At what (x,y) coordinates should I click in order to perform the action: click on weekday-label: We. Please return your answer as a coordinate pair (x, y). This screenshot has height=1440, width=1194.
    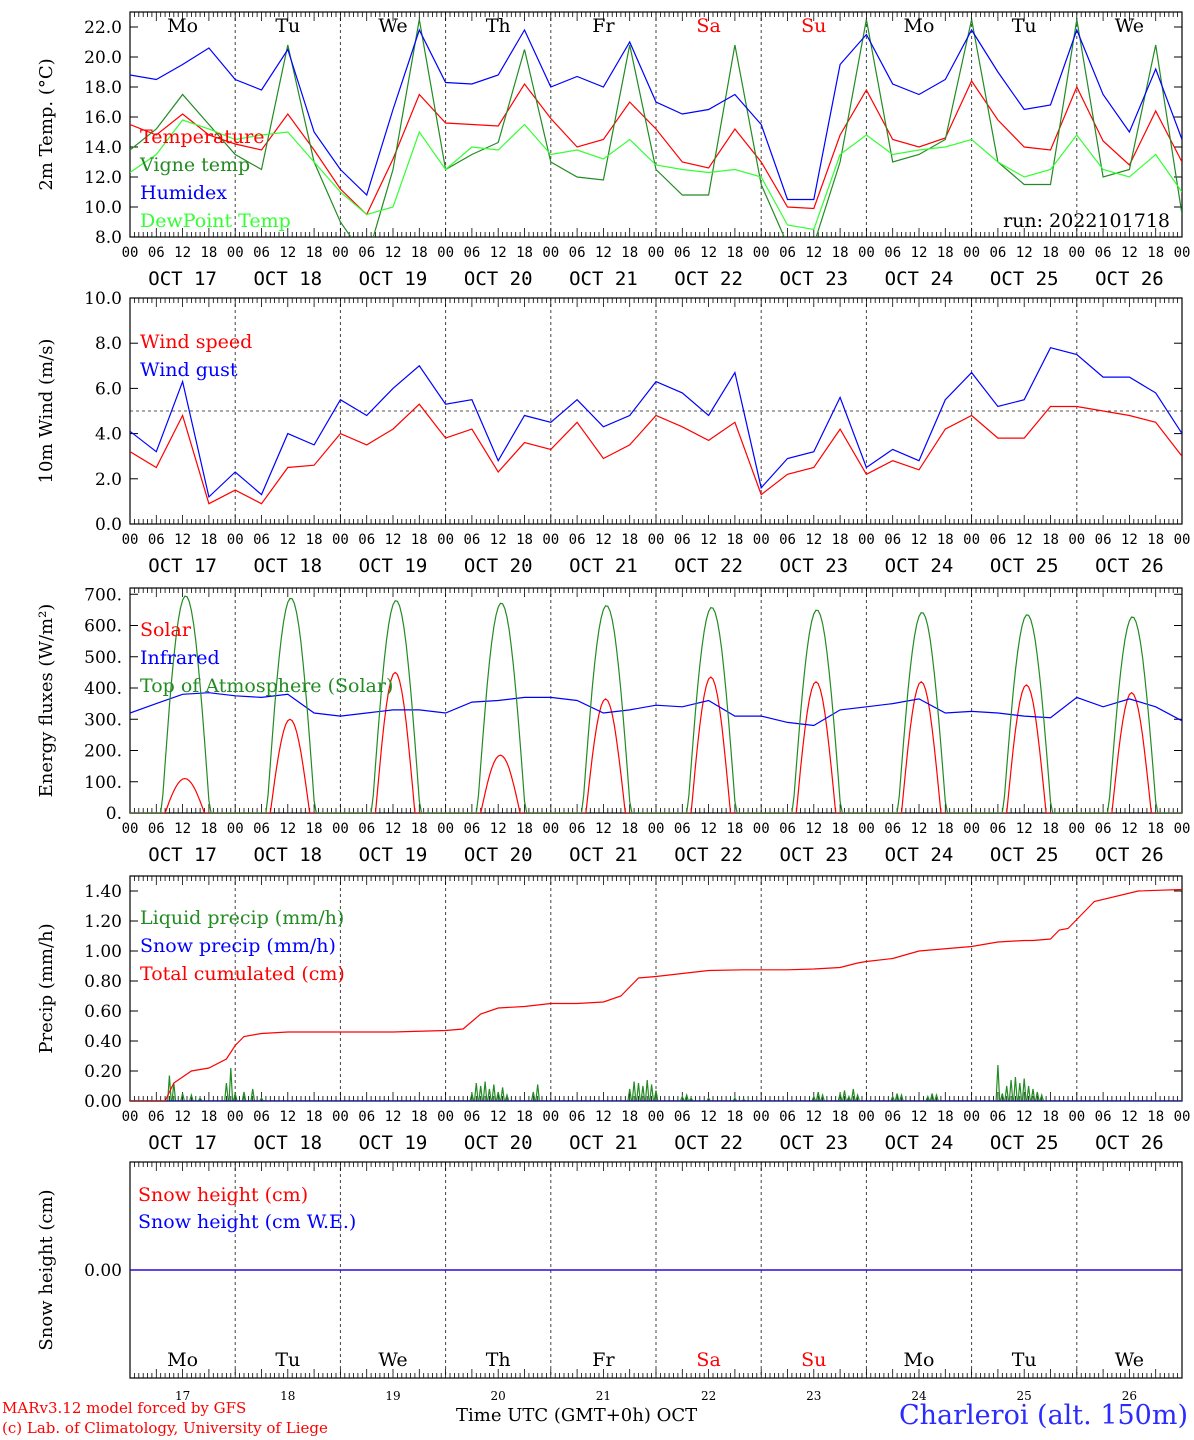
    Looking at the image, I should click on (392, 26).